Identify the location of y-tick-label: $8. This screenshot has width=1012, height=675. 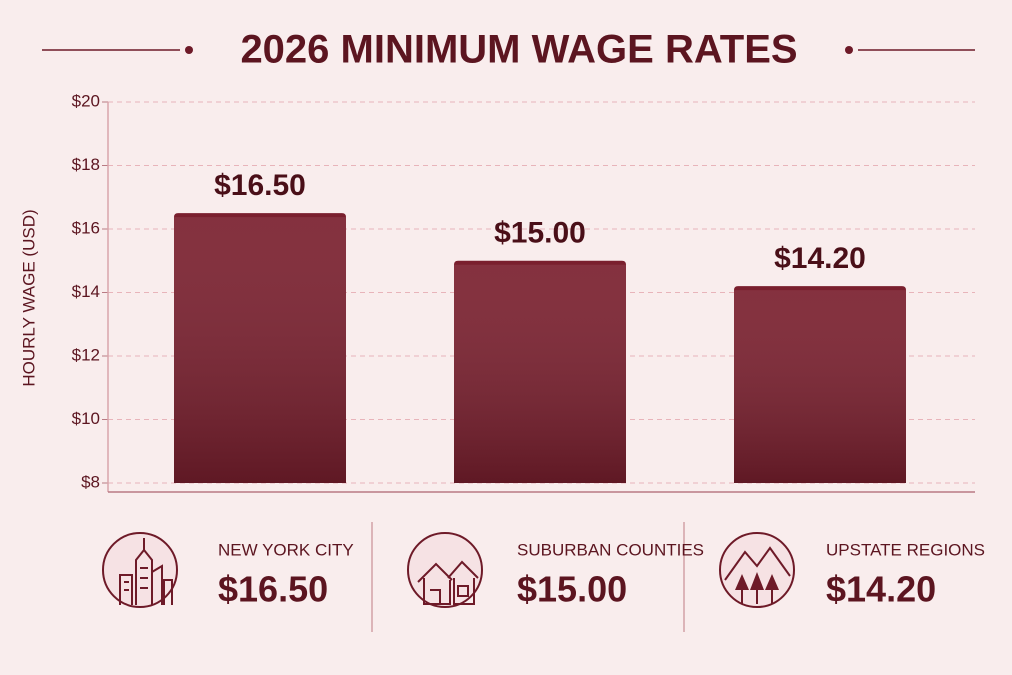
(90, 481).